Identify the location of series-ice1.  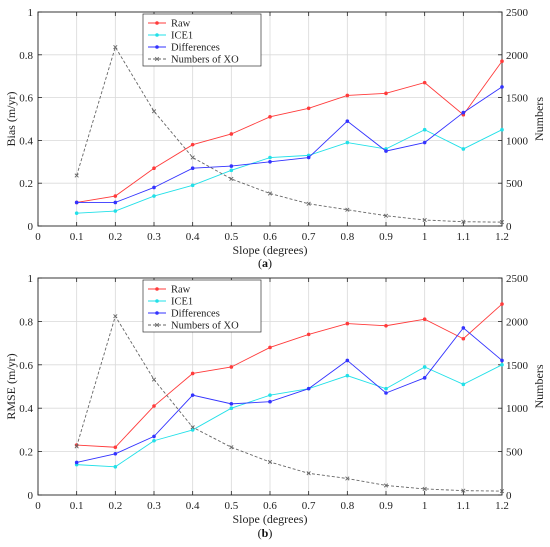
(289, 171).